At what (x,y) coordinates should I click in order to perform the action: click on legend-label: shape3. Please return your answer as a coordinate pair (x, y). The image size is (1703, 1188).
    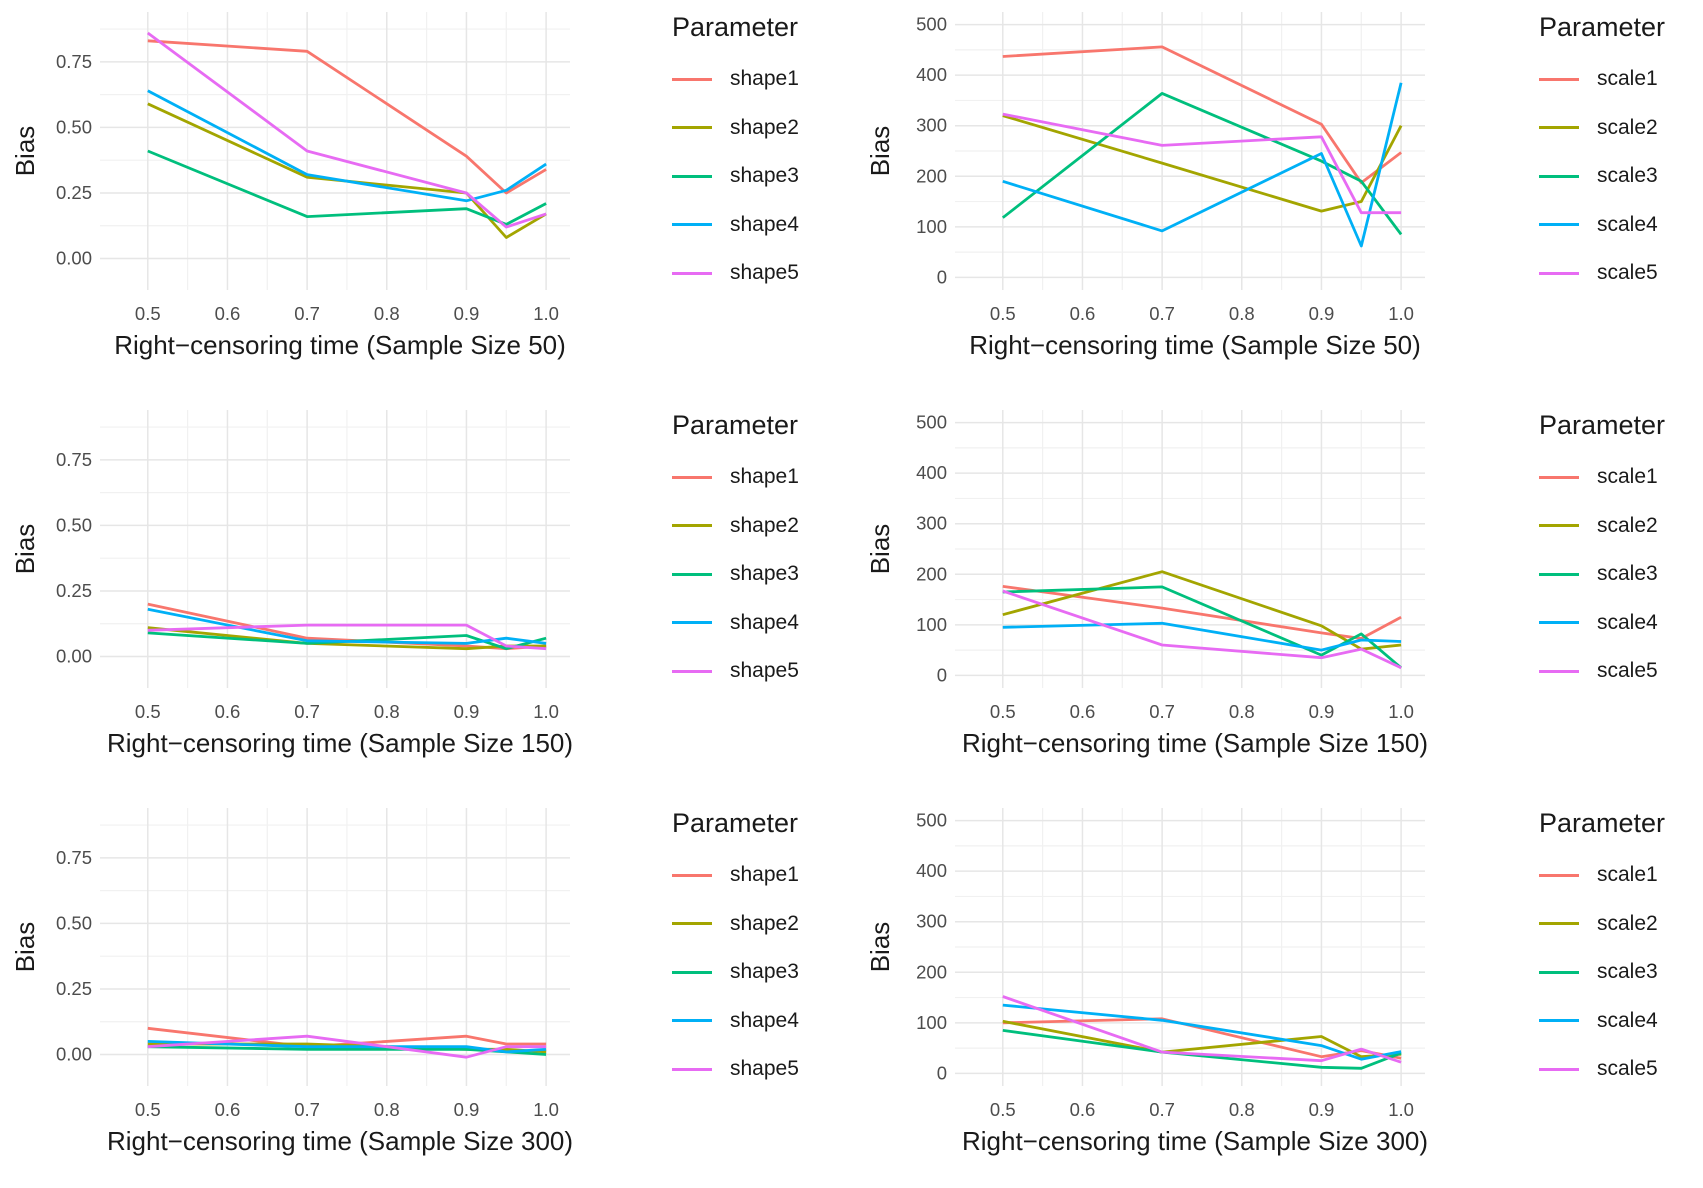
    Looking at the image, I should click on (764, 972).